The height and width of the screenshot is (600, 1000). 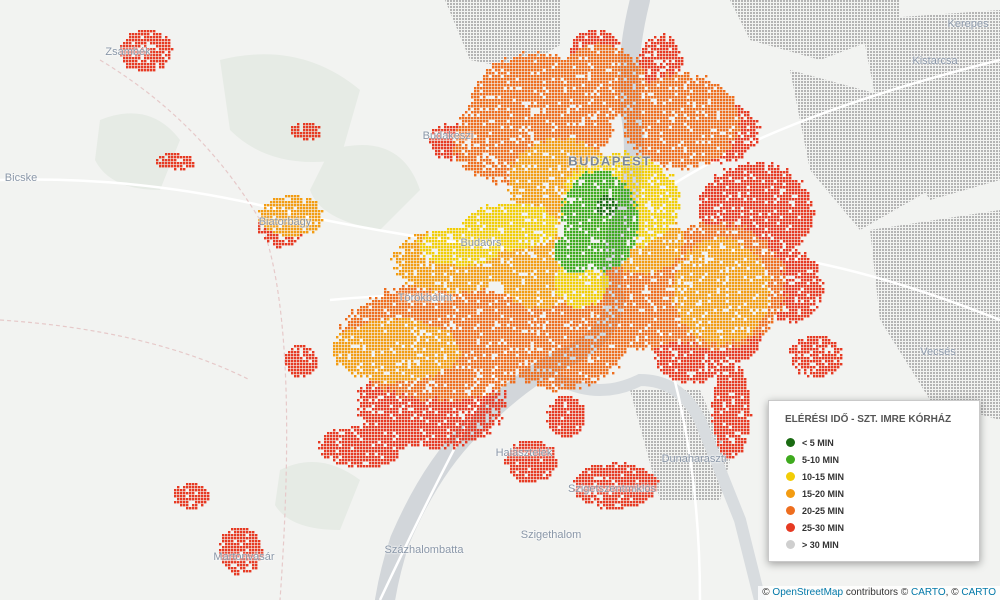 What do you see at coordinates (877, 476) in the screenshot?
I see `legend-item-10-15: 10-15 MIN` at bounding box center [877, 476].